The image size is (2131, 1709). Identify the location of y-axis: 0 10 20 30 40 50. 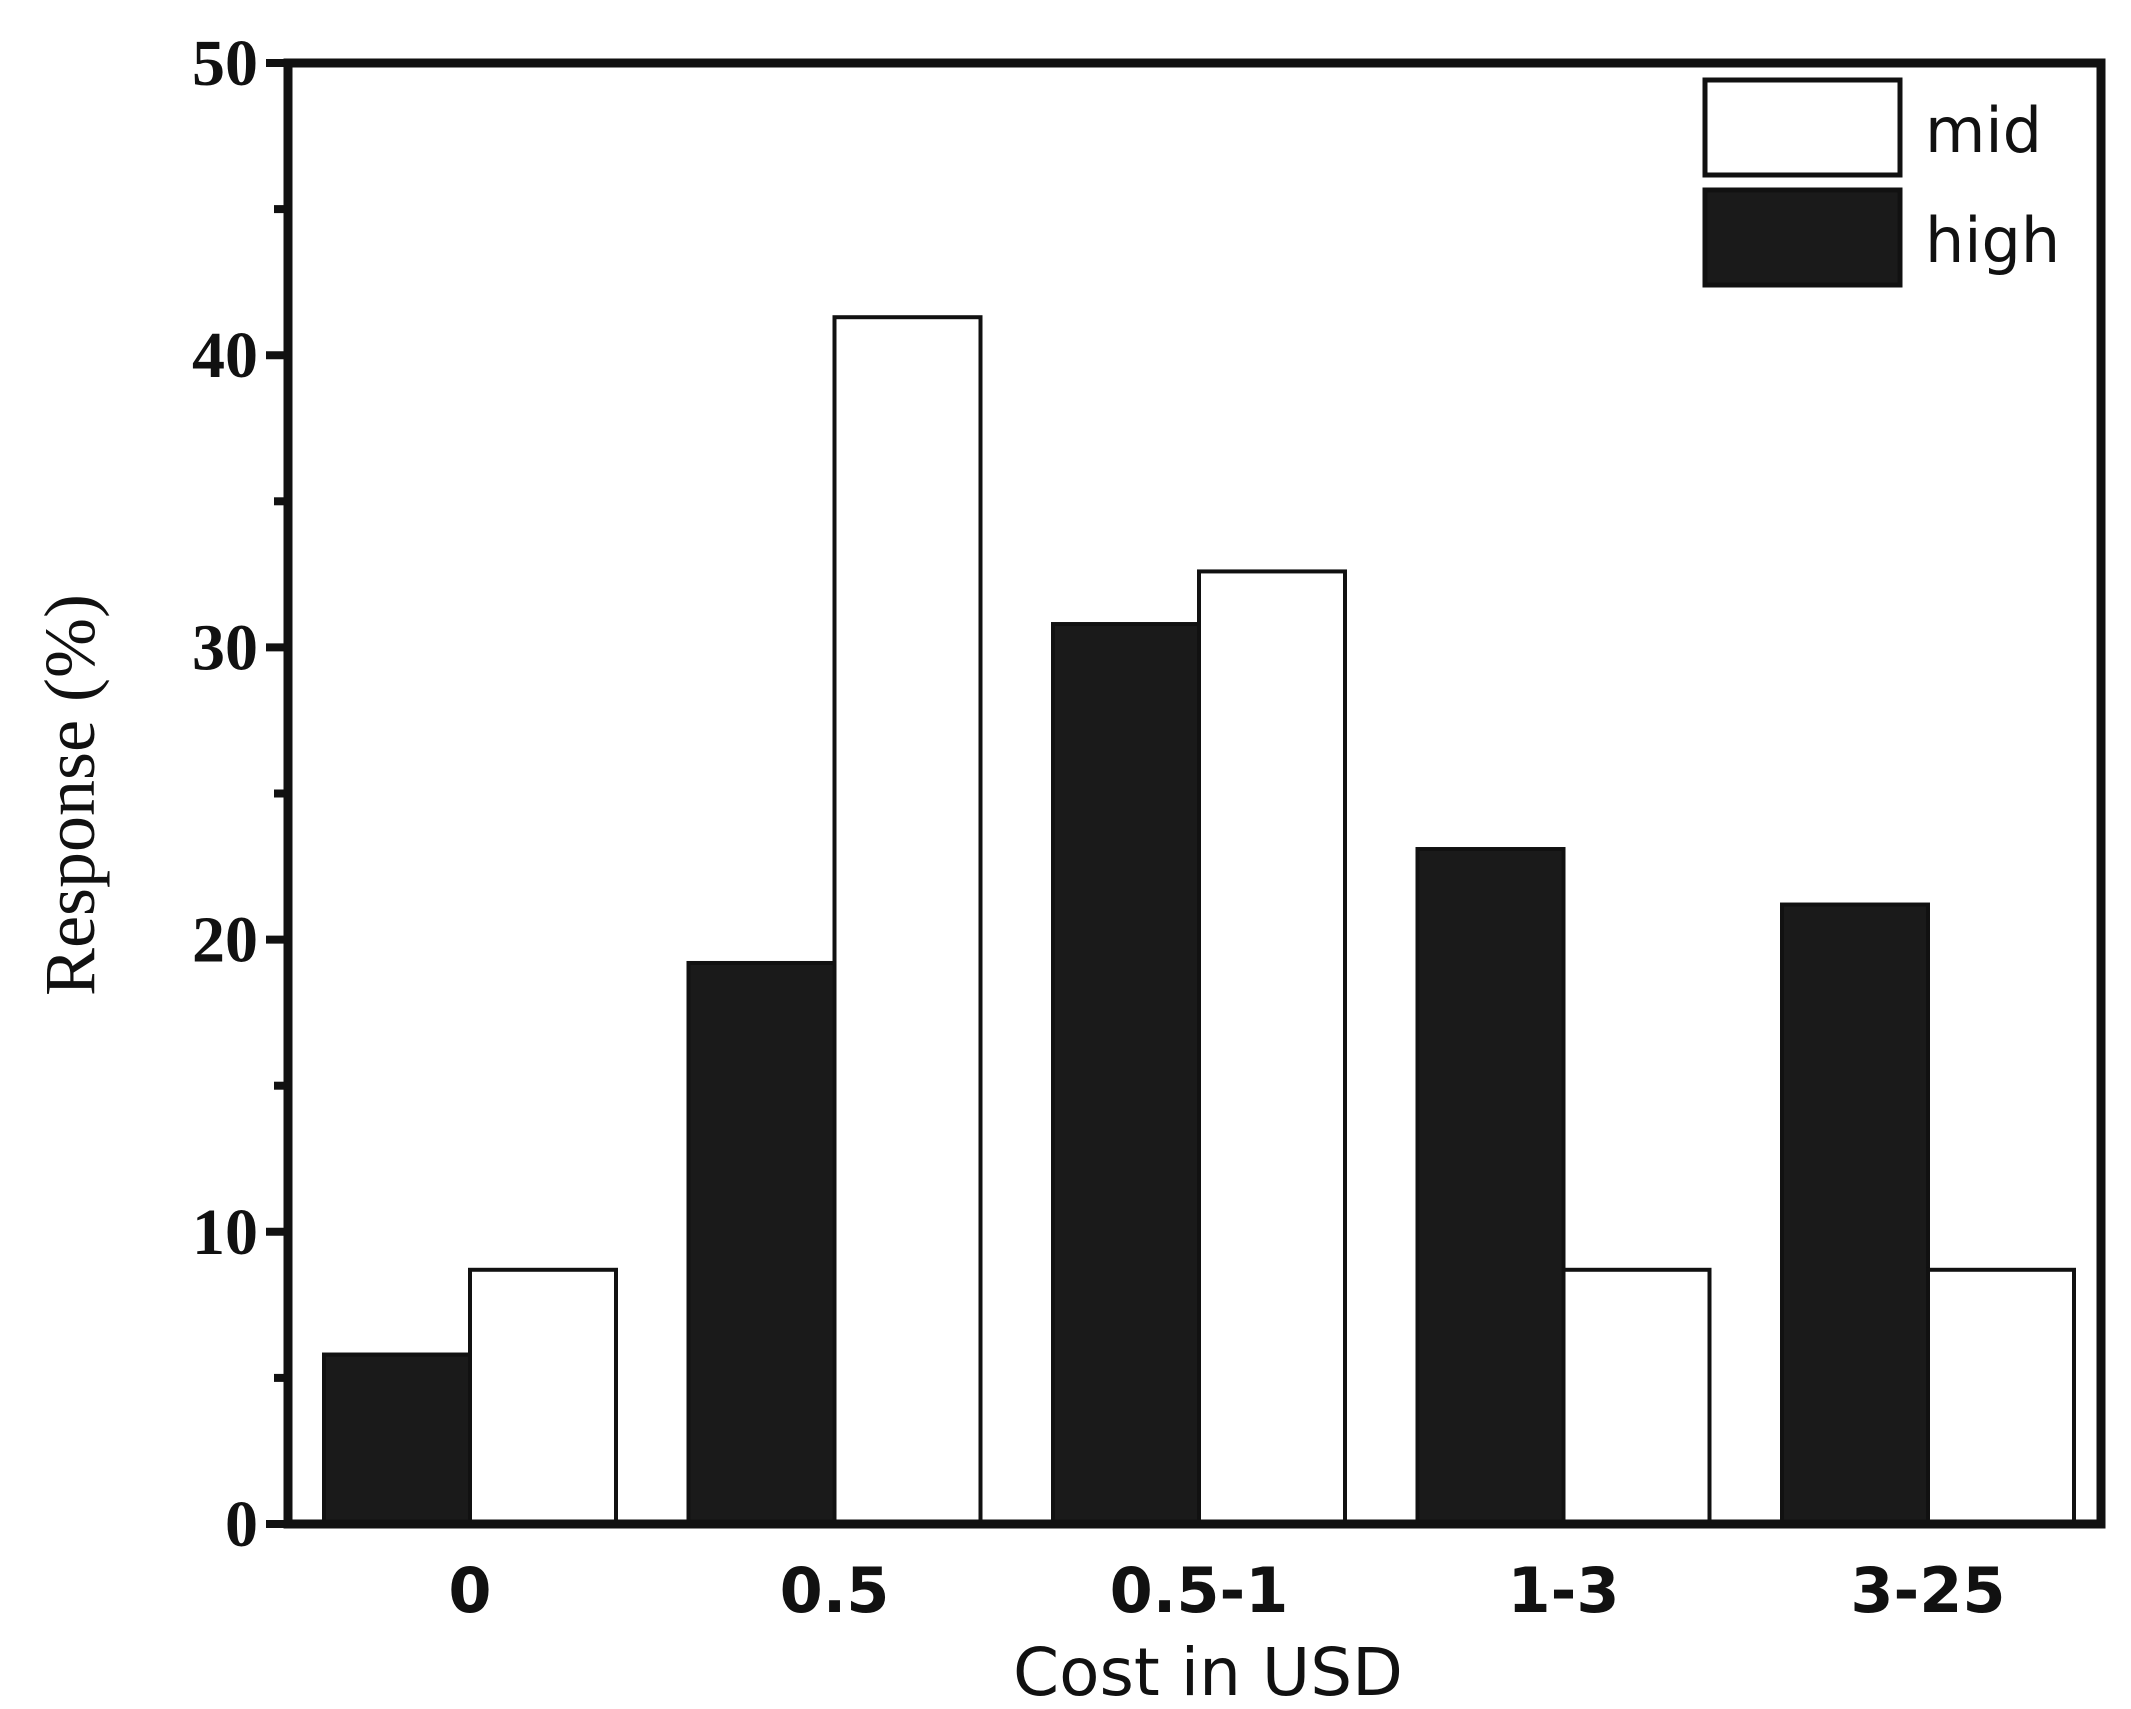
(240, 794).